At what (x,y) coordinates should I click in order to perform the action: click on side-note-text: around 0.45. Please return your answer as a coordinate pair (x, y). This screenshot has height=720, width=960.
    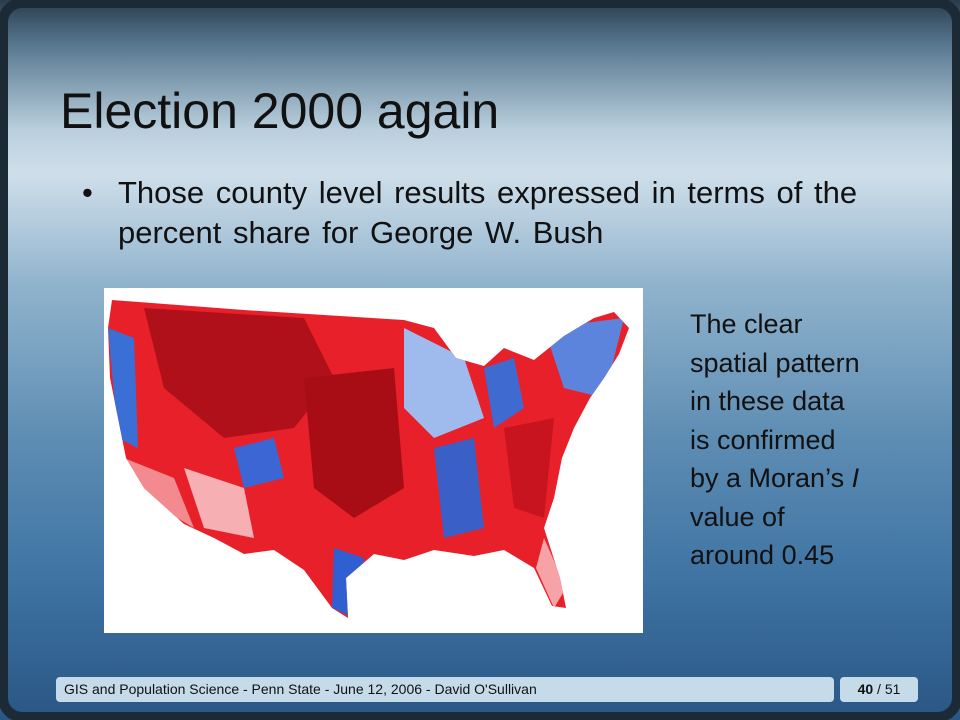
    Looking at the image, I should click on (762, 555).